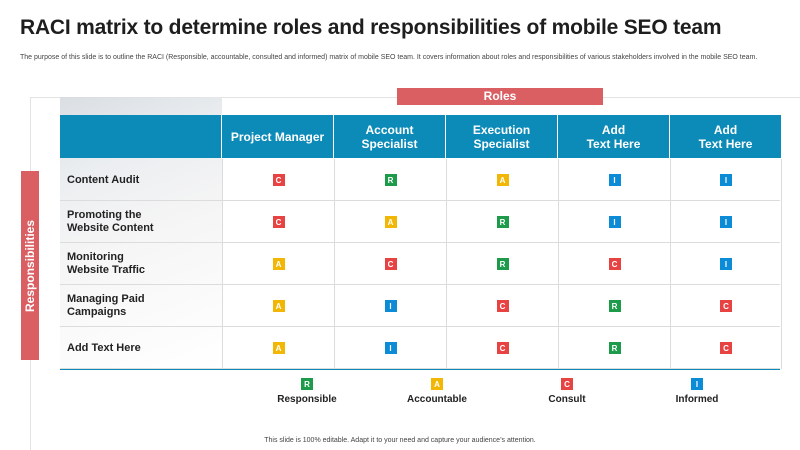  I want to click on legend-item: C Consult, so click(567, 391).